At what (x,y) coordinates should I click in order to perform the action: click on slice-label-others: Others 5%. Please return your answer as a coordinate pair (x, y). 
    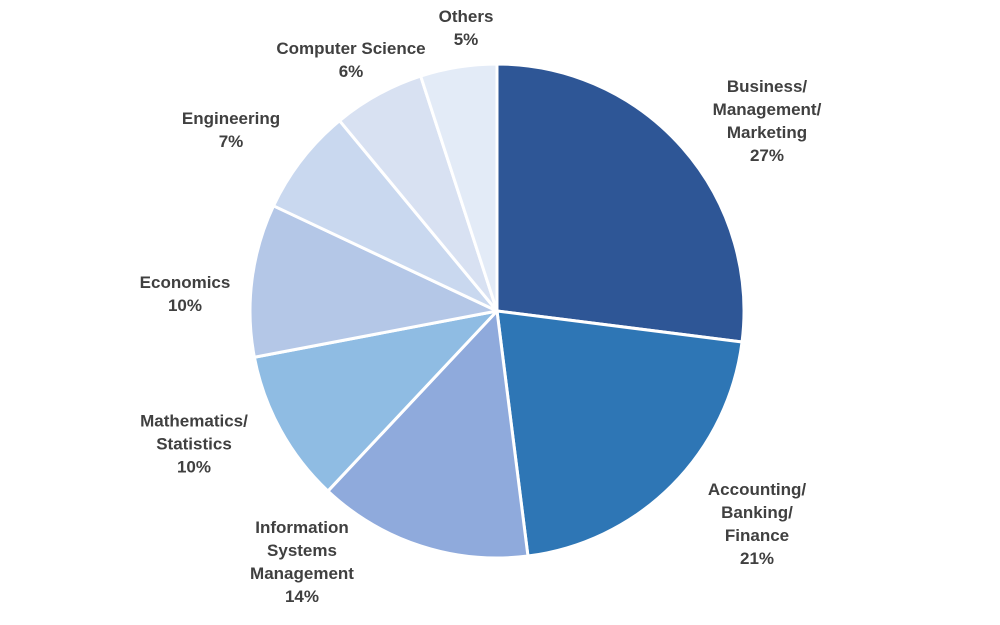
    Looking at the image, I should click on (466, 28).